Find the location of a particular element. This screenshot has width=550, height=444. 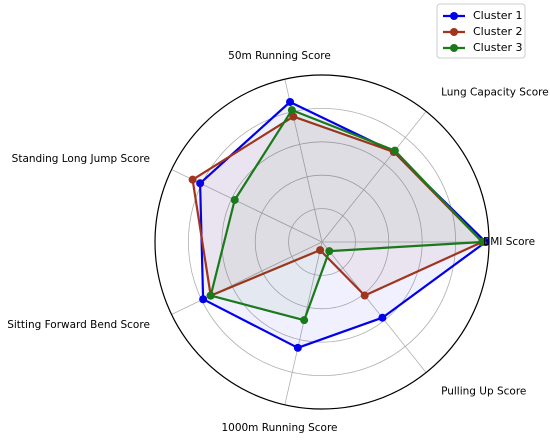

axis-label: 50m Running Score is located at coordinates (279, 56).